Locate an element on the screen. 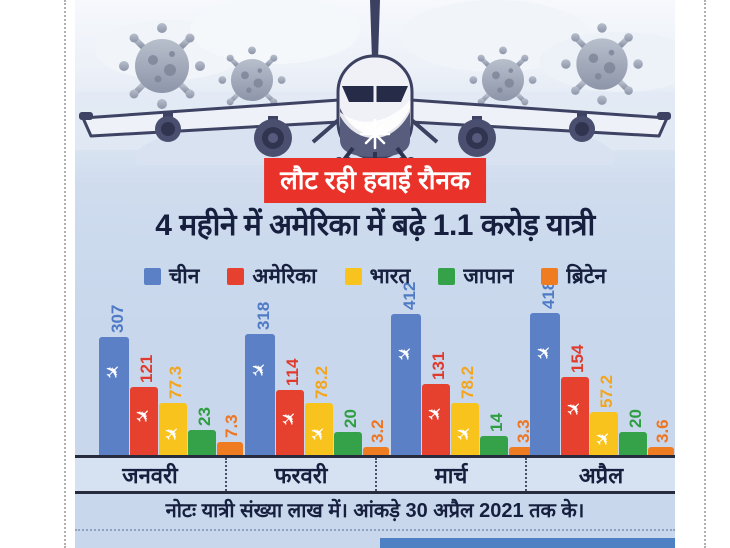 Image resolution: width=730 pixels, height=548 pixels. bar-series-1-month-1: ✈ is located at coordinates (290, 422).